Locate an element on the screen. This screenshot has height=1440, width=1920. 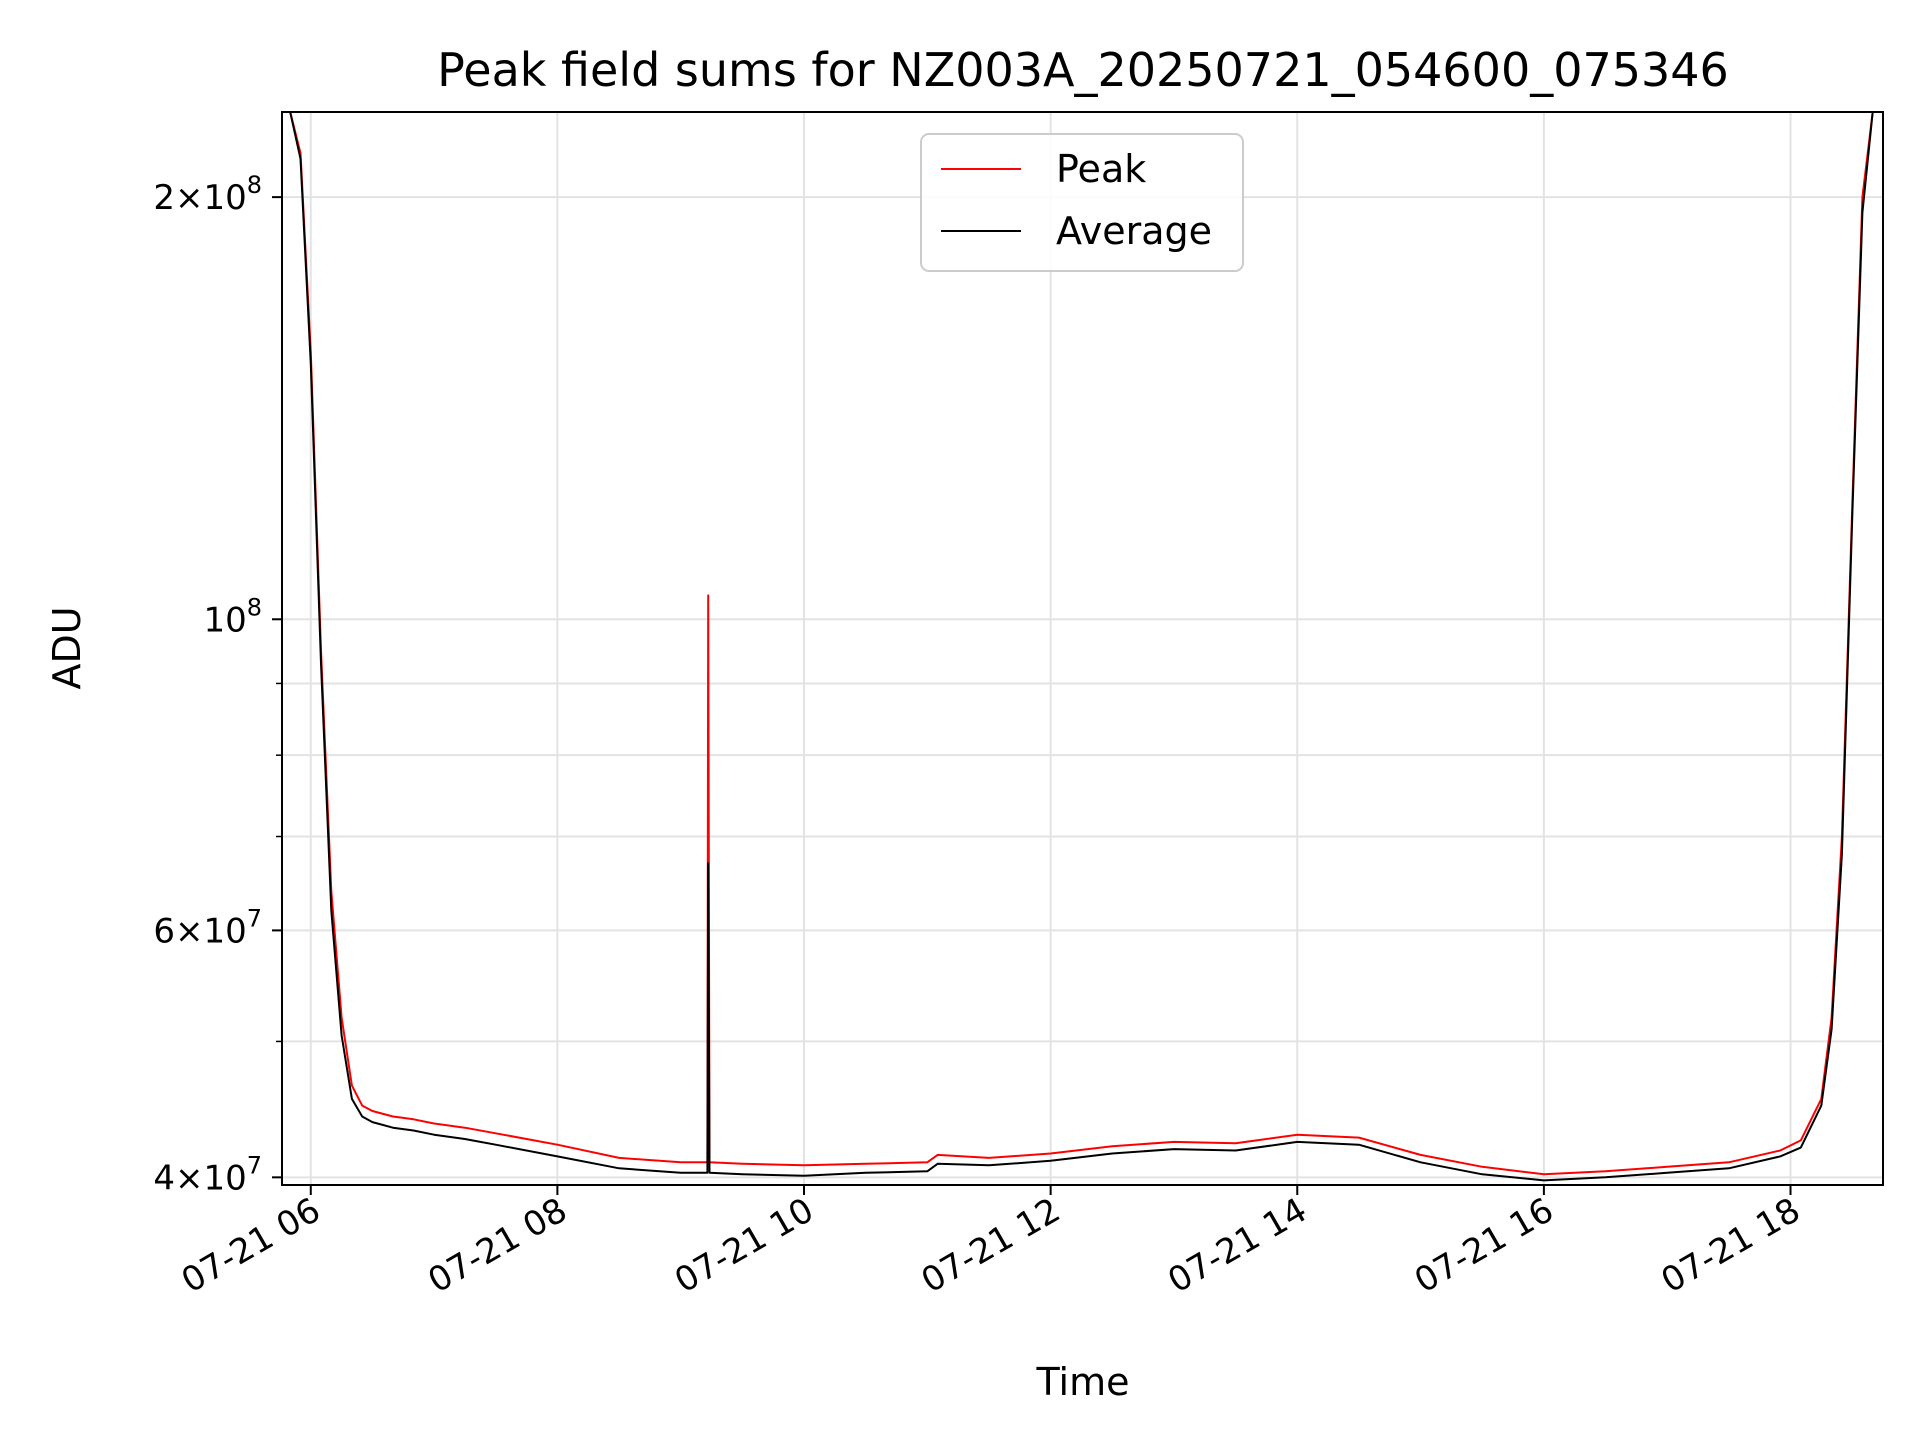
legend: Peak Average is located at coordinates (1082, 202).